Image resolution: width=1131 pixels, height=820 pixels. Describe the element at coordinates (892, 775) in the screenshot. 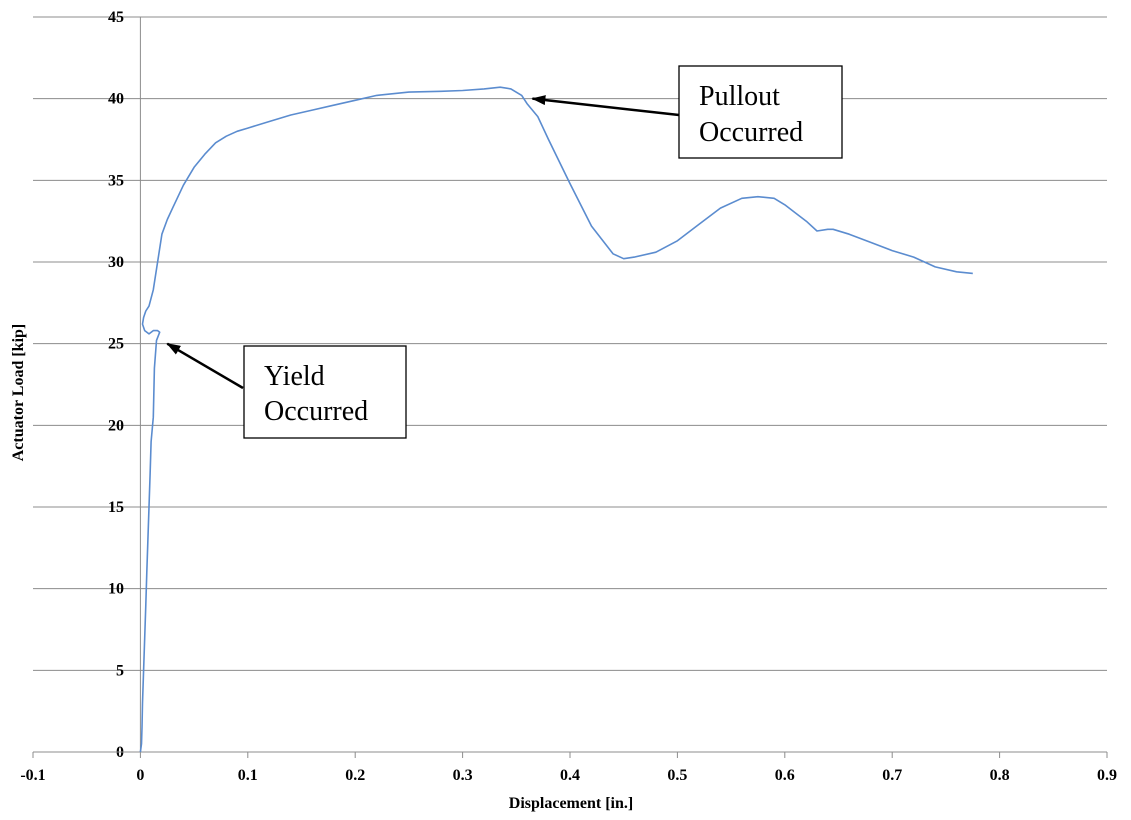

I see `x-tick-label: 0.7` at that location.